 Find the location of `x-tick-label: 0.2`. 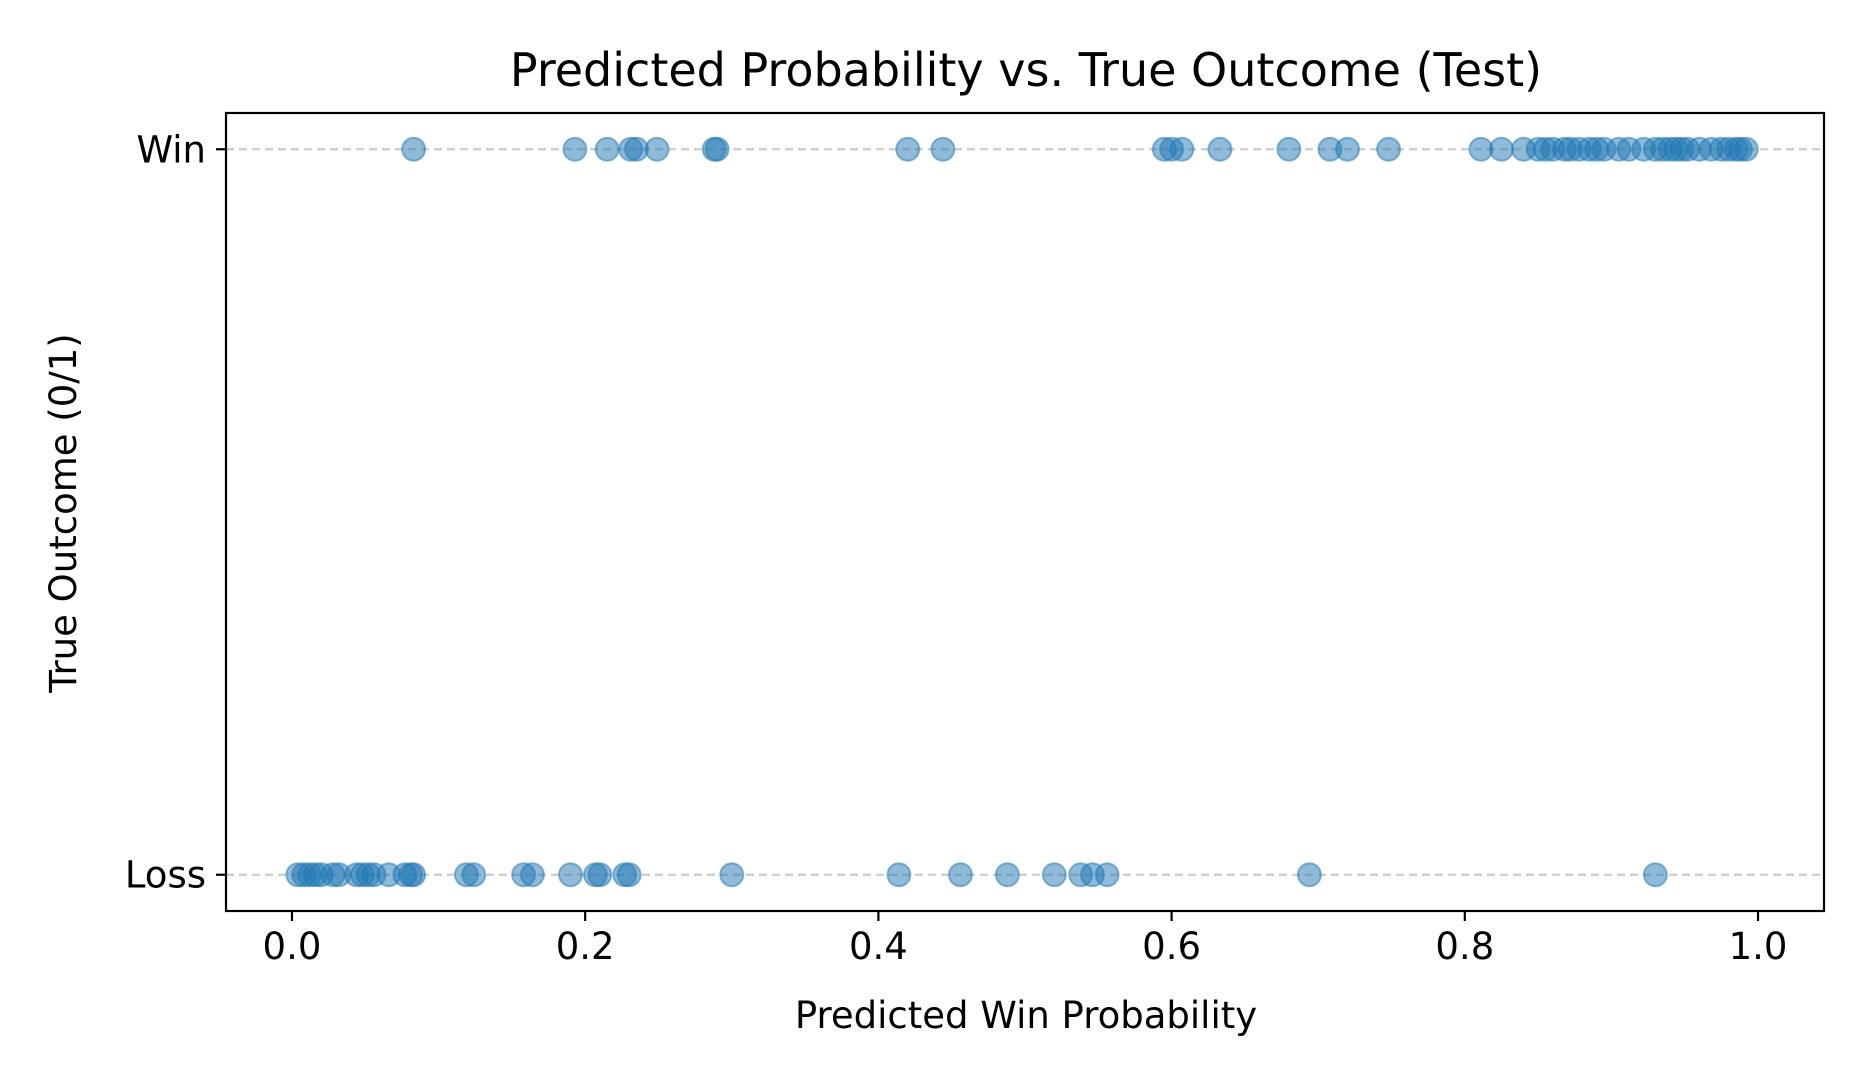

x-tick-label: 0.2 is located at coordinates (585, 946).